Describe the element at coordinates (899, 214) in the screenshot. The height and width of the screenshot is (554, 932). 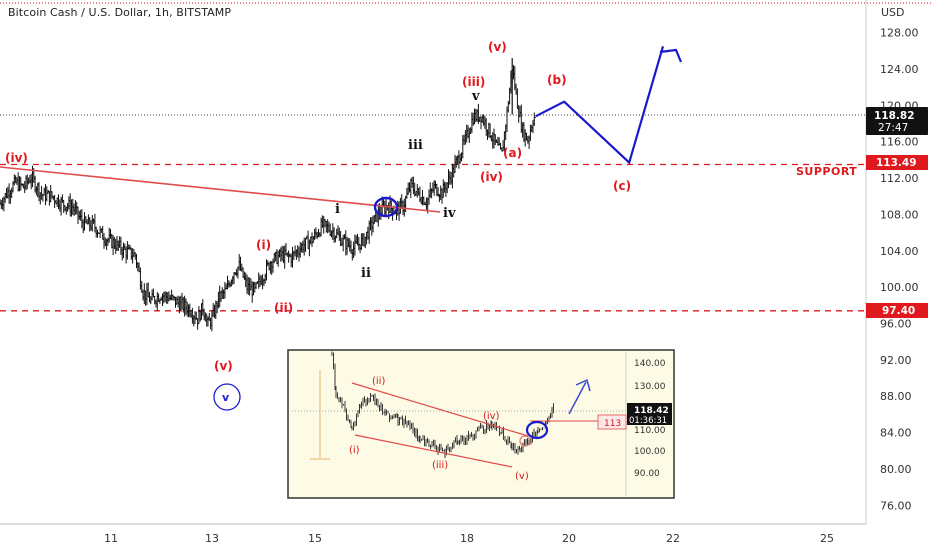
I see `price-tick: 108.00` at that location.